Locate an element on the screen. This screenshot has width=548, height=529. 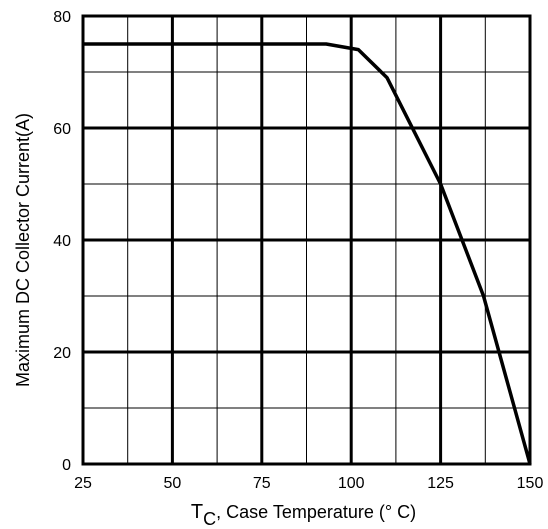
x-tick-label: 75 is located at coordinates (262, 483).